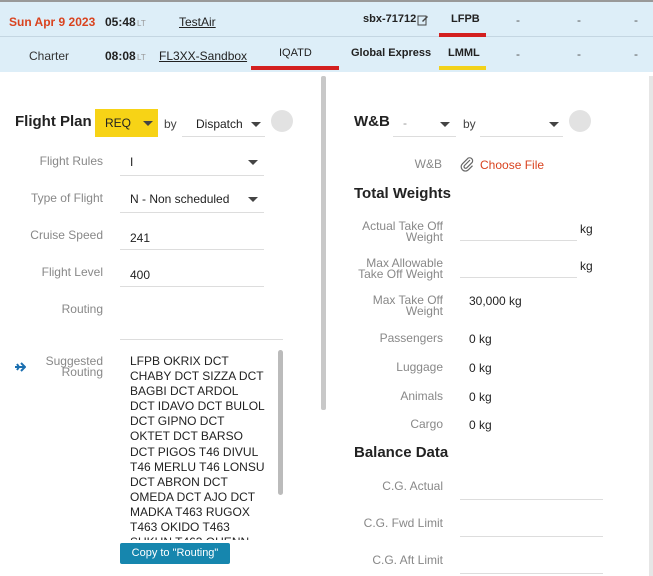  What do you see at coordinates (467, 165) in the screenshot?
I see `paperclip-icon` at bounding box center [467, 165].